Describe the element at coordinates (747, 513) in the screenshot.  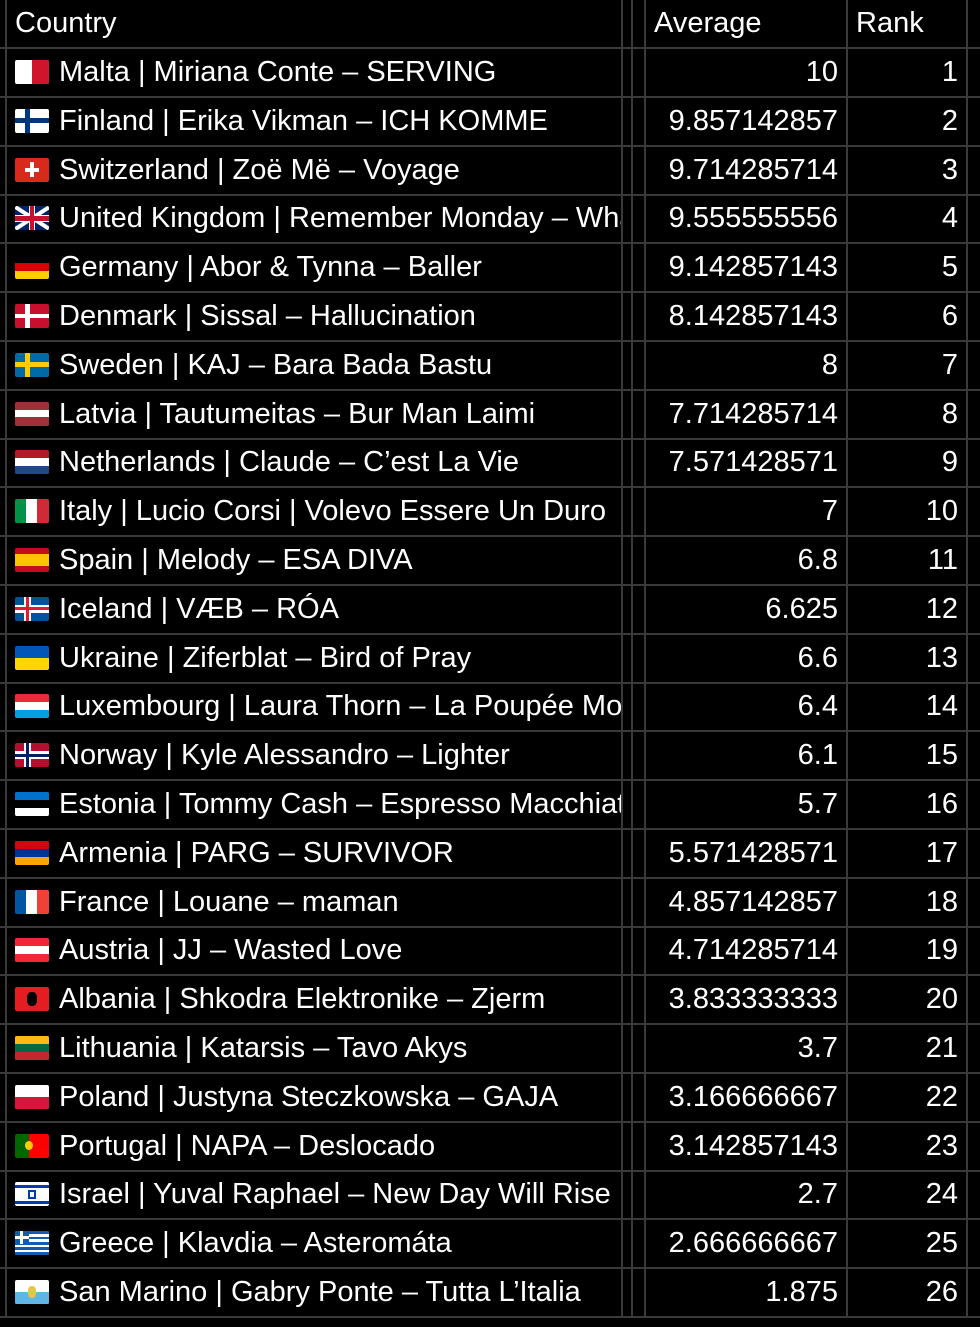
I see `average-cell: 7` at that location.